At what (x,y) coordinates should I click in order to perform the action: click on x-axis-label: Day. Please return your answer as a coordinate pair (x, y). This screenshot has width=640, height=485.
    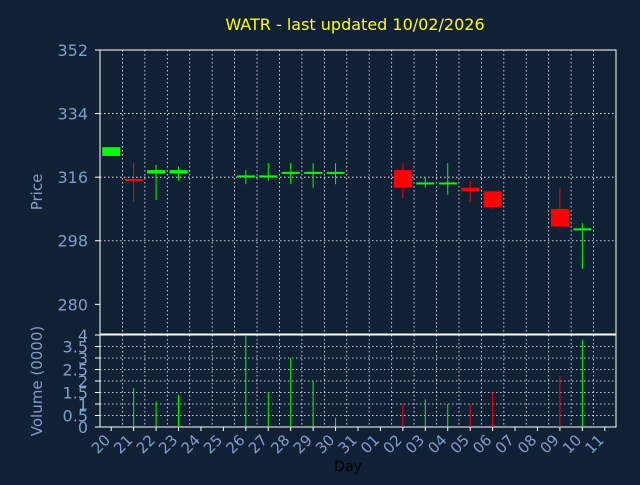
    Looking at the image, I should click on (348, 467).